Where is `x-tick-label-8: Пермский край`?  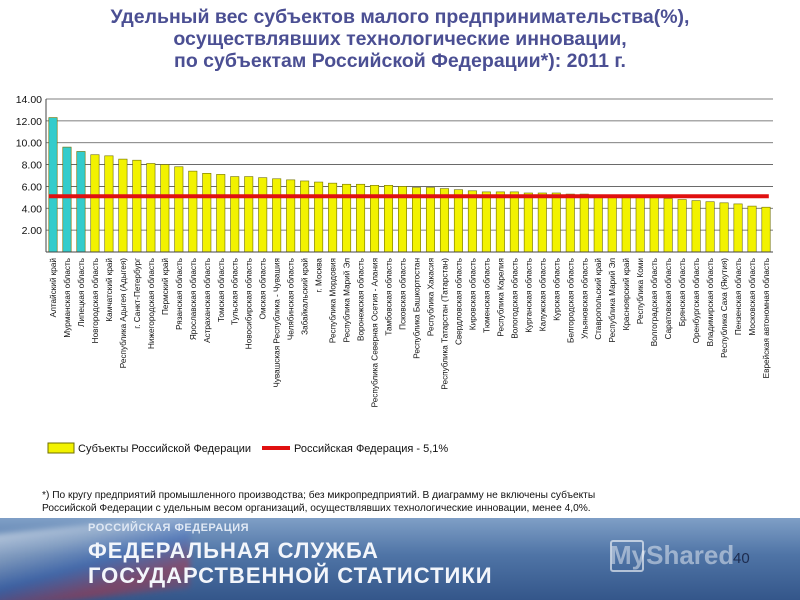 x-tick-label-8: Пермский край is located at coordinates (165, 286).